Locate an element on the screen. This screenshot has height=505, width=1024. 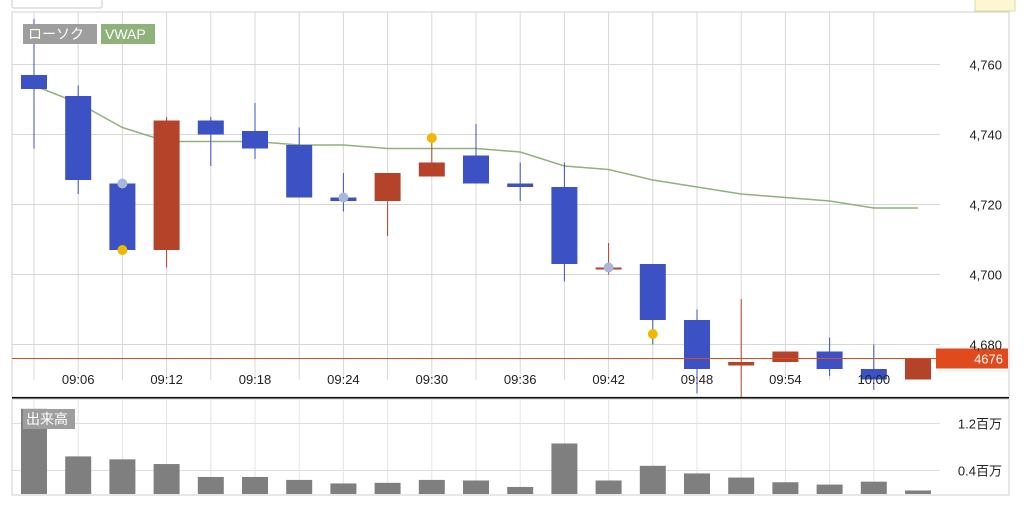
top-toolbar-input is located at coordinates (57, 4).